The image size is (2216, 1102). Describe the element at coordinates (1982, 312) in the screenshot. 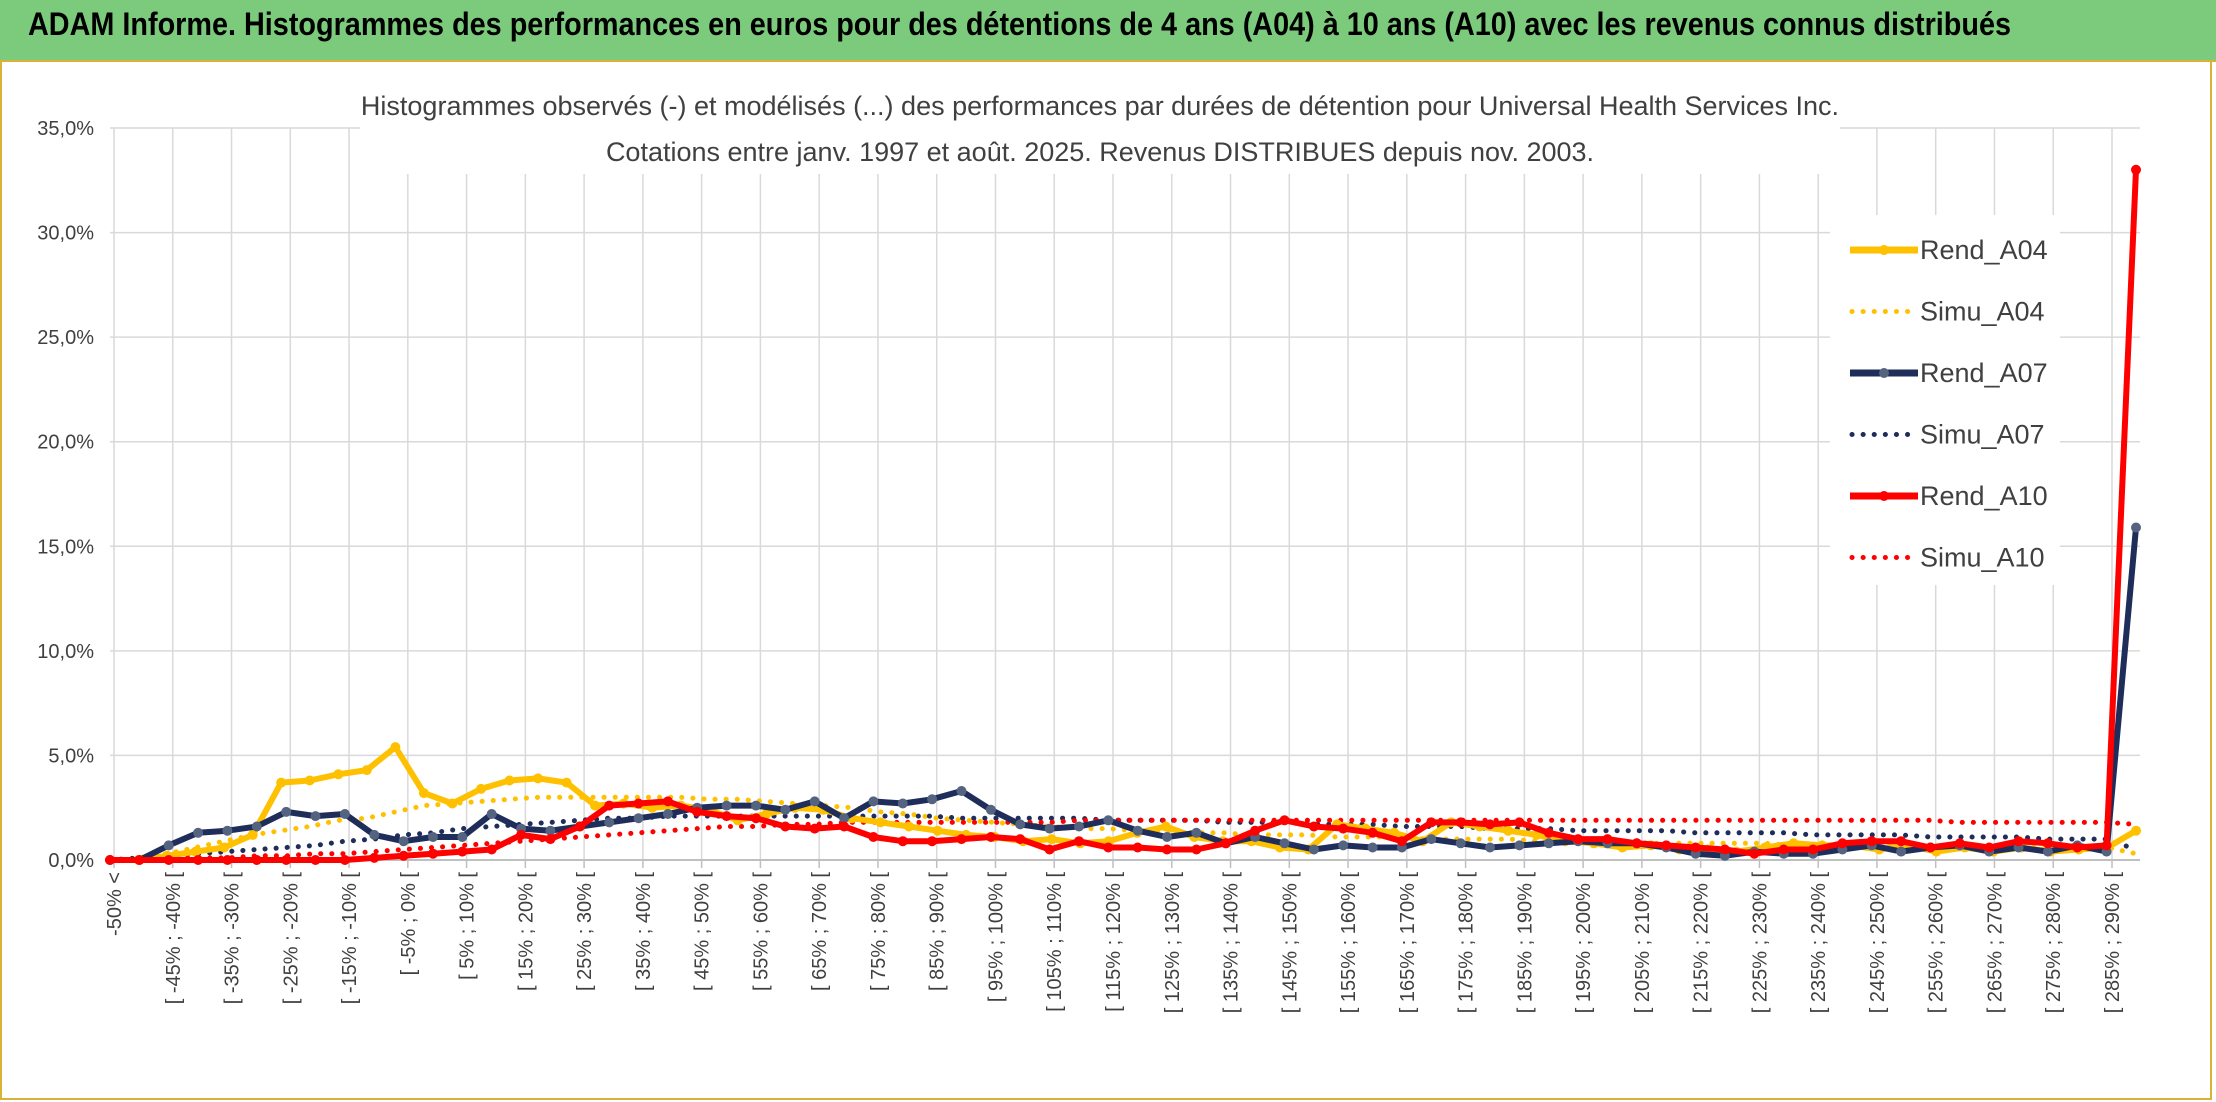

I see `legend-label: Simu_A04` at that location.